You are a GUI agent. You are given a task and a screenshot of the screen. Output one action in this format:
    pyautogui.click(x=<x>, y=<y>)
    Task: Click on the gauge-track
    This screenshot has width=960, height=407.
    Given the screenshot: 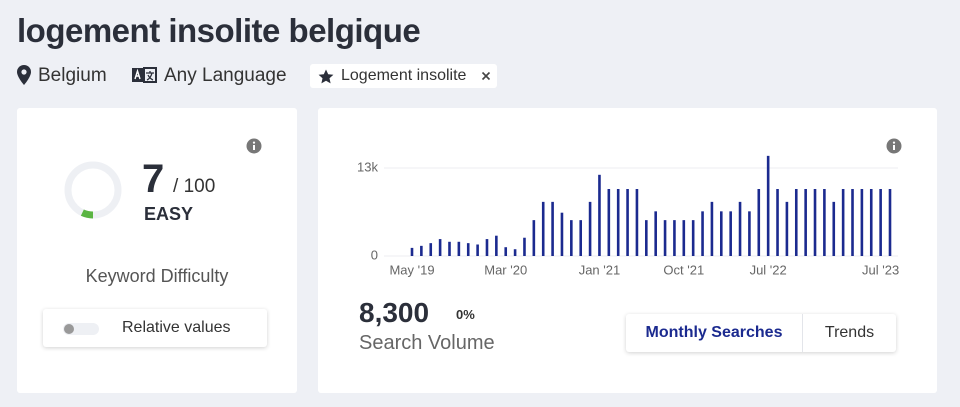 What is the action you would take?
    pyautogui.click(x=93, y=190)
    